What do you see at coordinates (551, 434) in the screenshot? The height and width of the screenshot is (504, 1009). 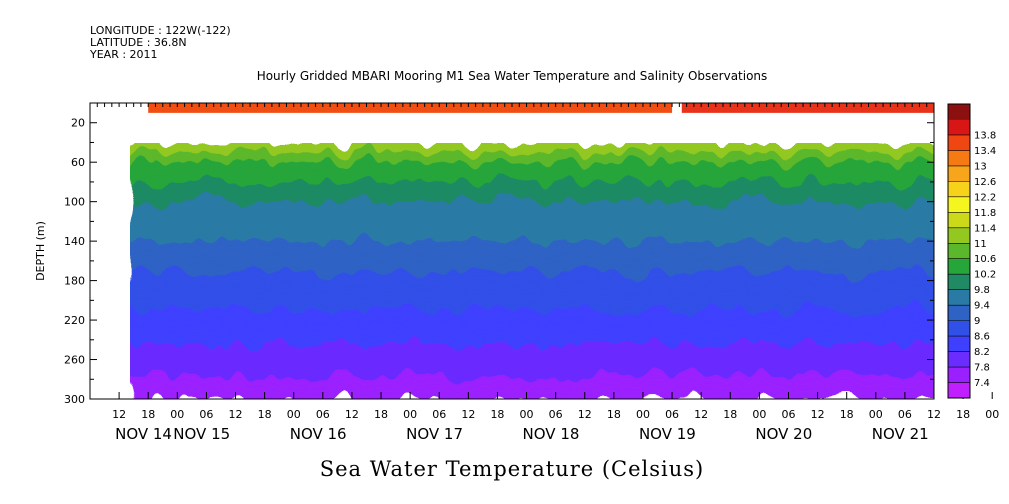 I see `x-day-label: NOV 18` at bounding box center [551, 434].